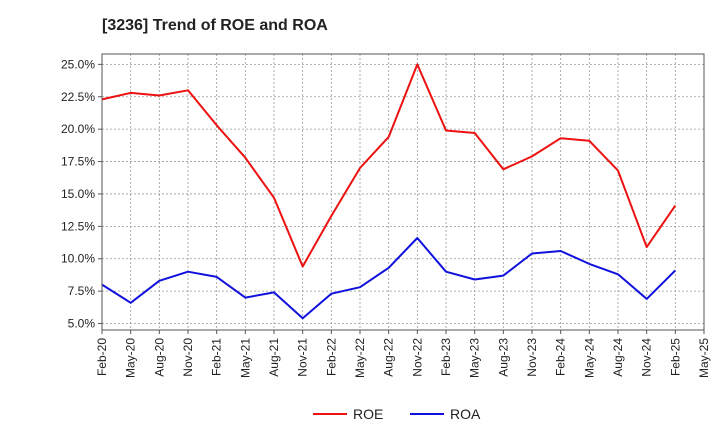 This screenshot has height=440, width=720. What do you see at coordinates (475, 358) in the screenshot?
I see `x-tick-label: May-23` at bounding box center [475, 358].